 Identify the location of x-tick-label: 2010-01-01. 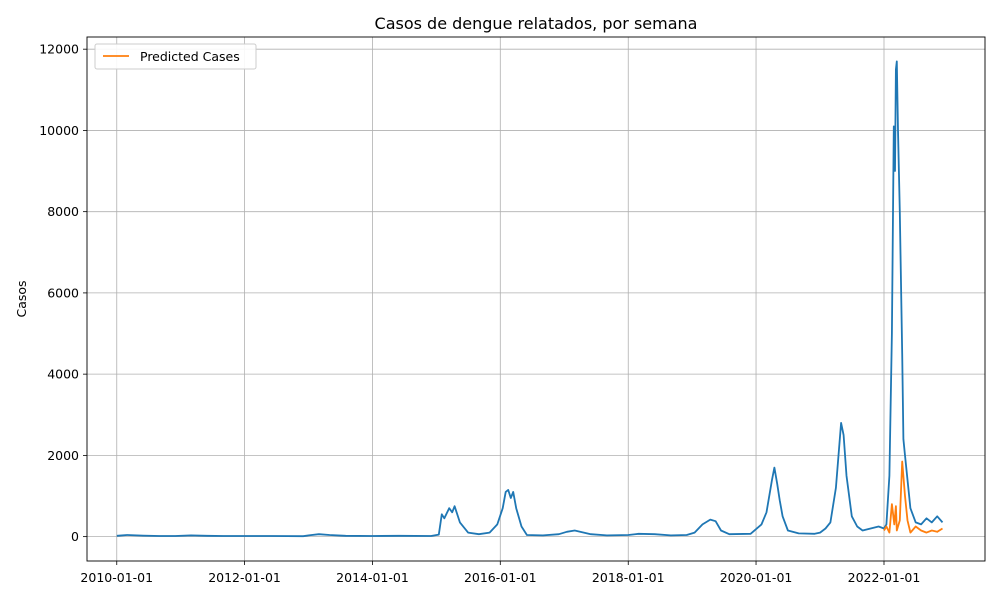
(116, 577).